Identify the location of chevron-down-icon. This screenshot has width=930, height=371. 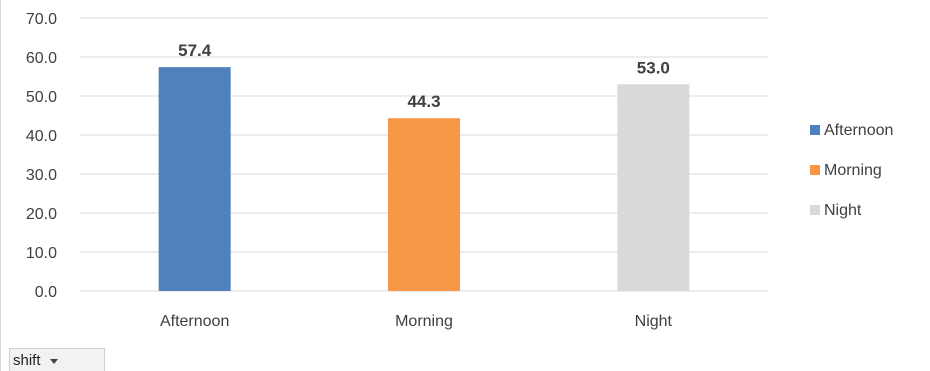
(53, 361).